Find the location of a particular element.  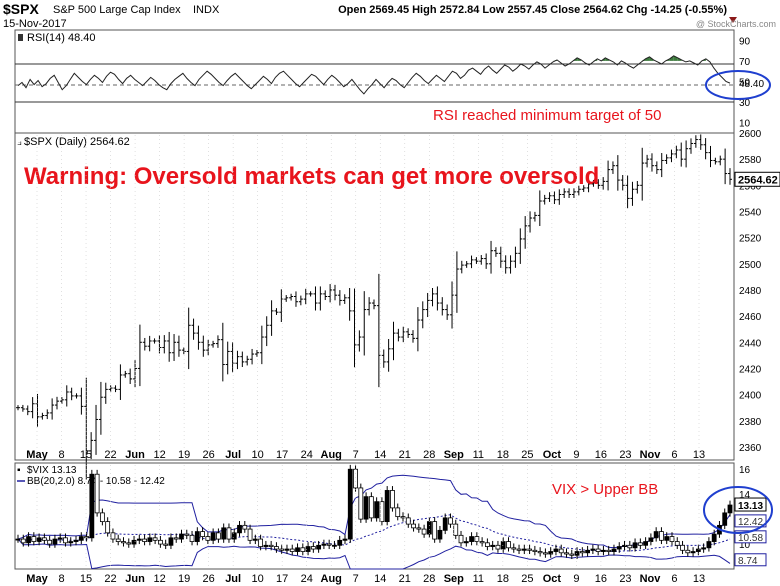

x-tick-label: 10 is located at coordinates (258, 455).